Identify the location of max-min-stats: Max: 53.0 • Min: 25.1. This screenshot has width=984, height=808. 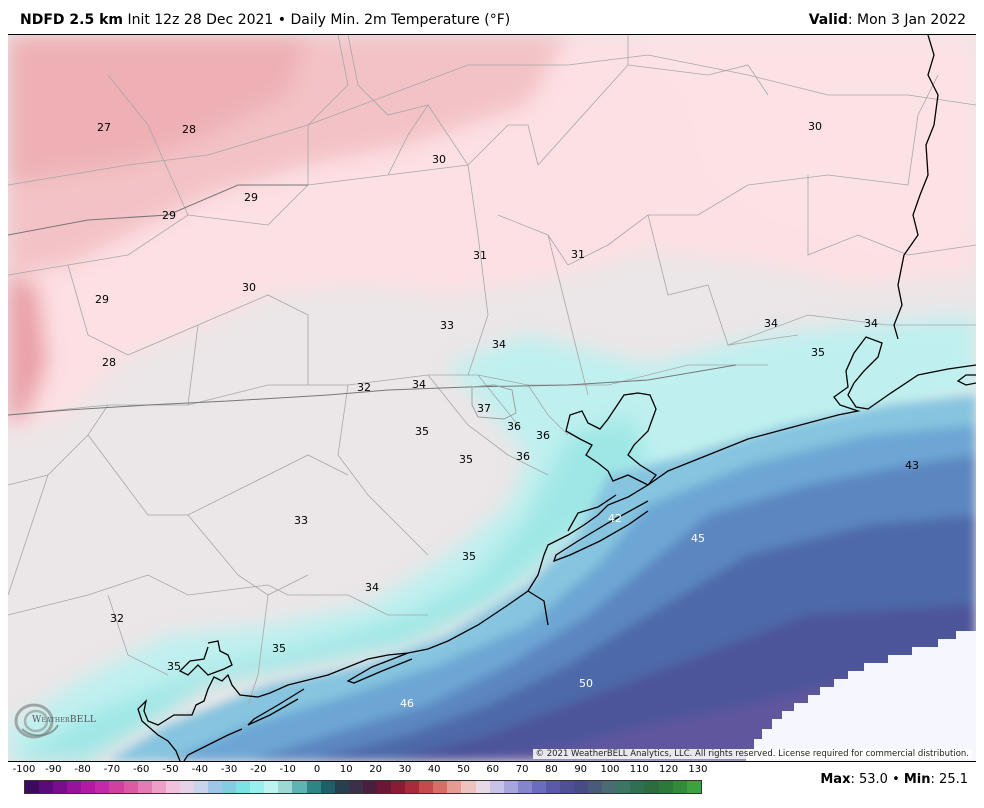
(894, 779).